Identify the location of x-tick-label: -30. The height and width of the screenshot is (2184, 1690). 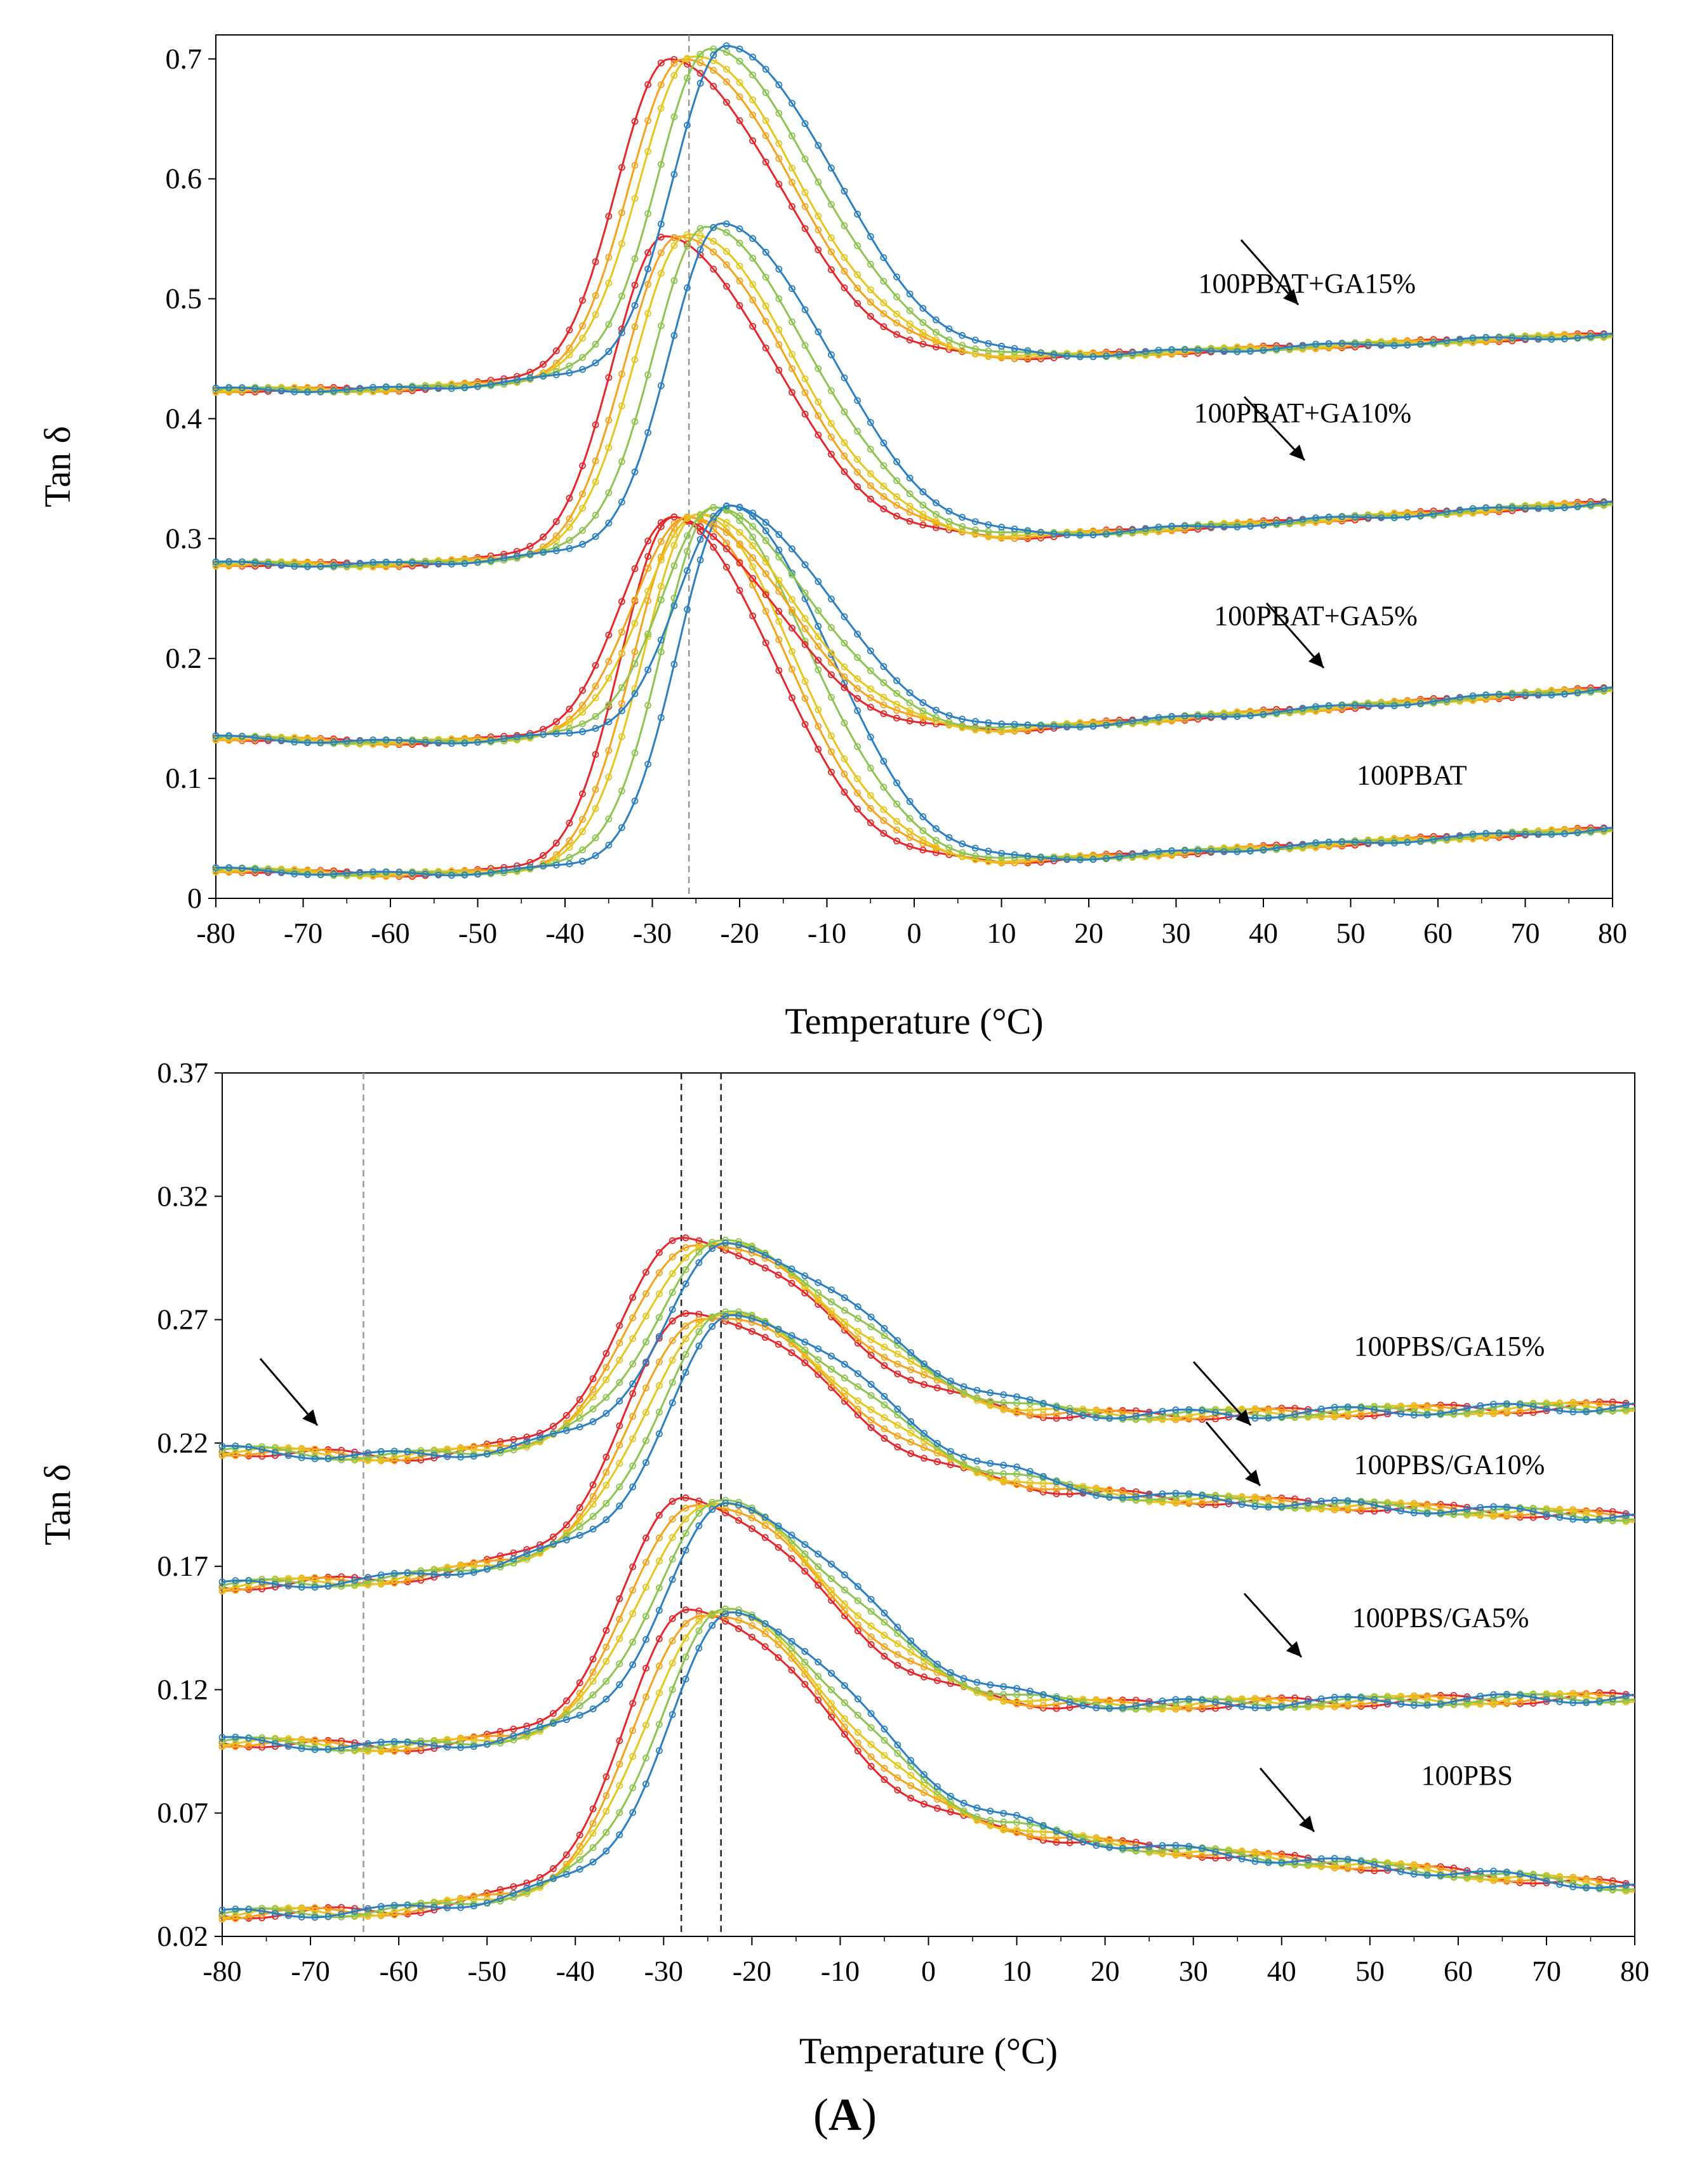
(663, 1971).